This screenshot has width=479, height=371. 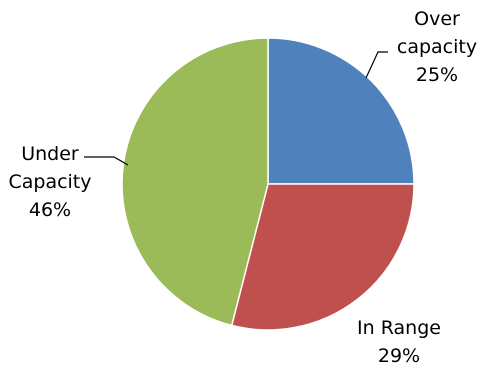 What do you see at coordinates (399, 356) in the screenshot?
I see `label-in-range-pct: 29%` at bounding box center [399, 356].